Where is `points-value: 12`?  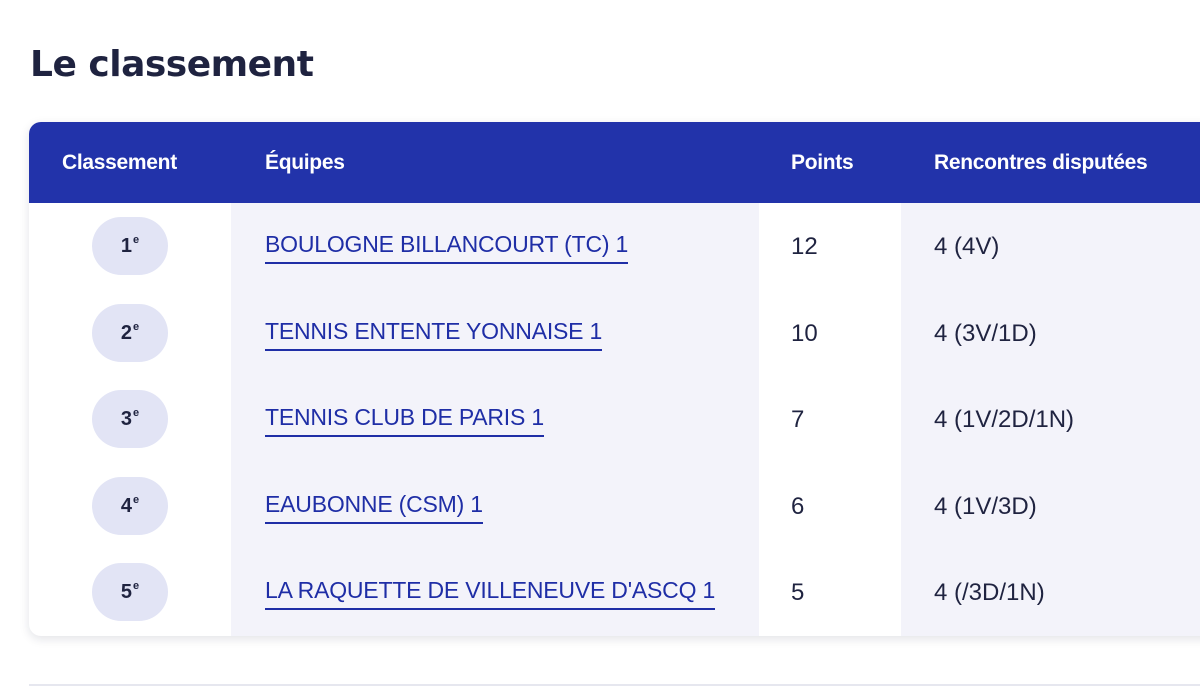 points-value: 12 is located at coordinates (804, 246).